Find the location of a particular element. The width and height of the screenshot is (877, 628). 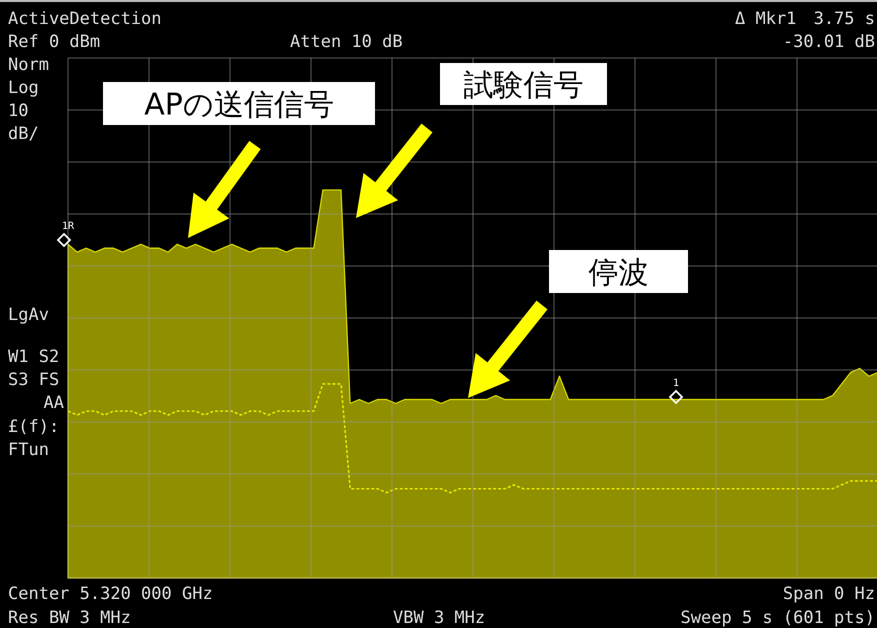

text: 10 is located at coordinates (18, 111).